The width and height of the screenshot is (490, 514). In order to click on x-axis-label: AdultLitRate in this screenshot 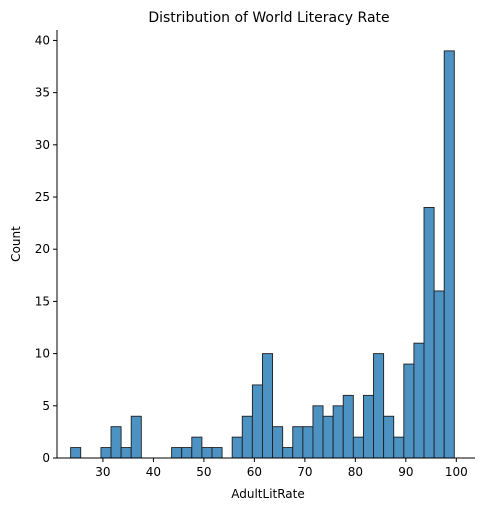, I will do `click(268, 494)`.